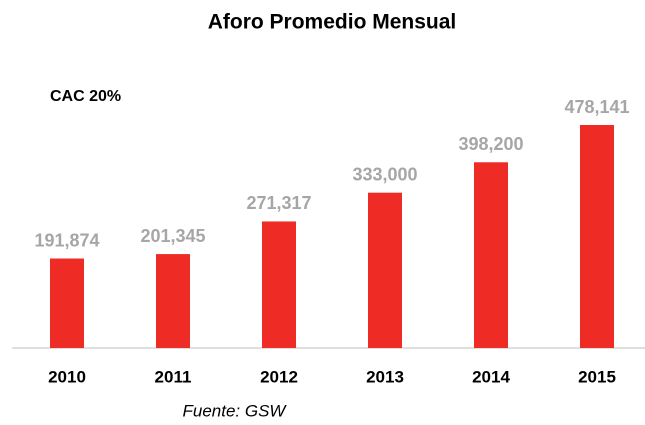 The width and height of the screenshot is (645, 425). Describe the element at coordinates (278, 203) in the screenshot. I see `data-label: 271,317` at that location.